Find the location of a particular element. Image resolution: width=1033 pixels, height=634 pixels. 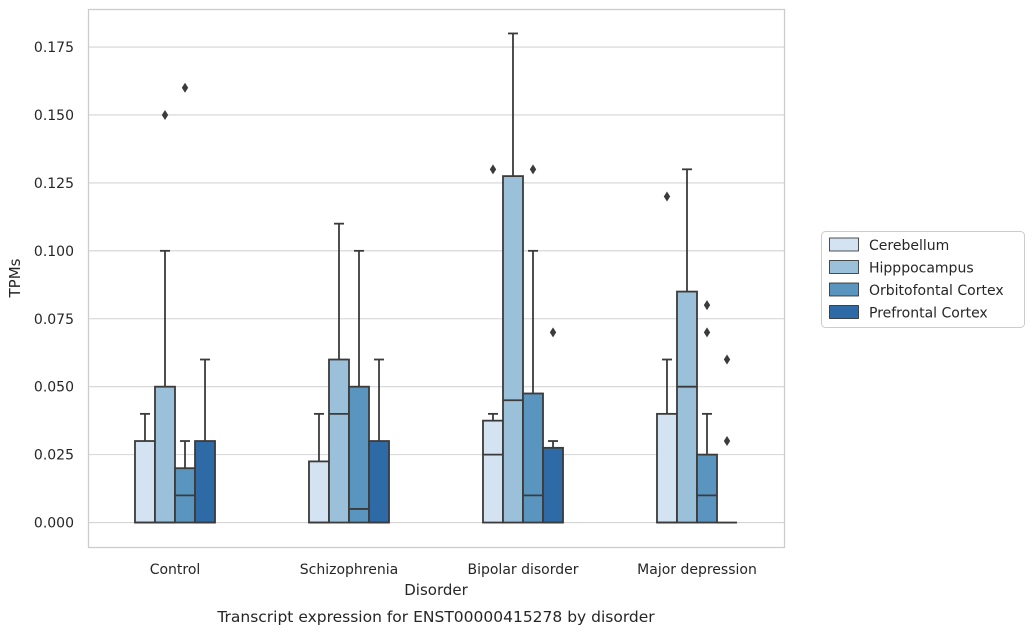

y-tick-label: 0.150 is located at coordinates (54, 116).